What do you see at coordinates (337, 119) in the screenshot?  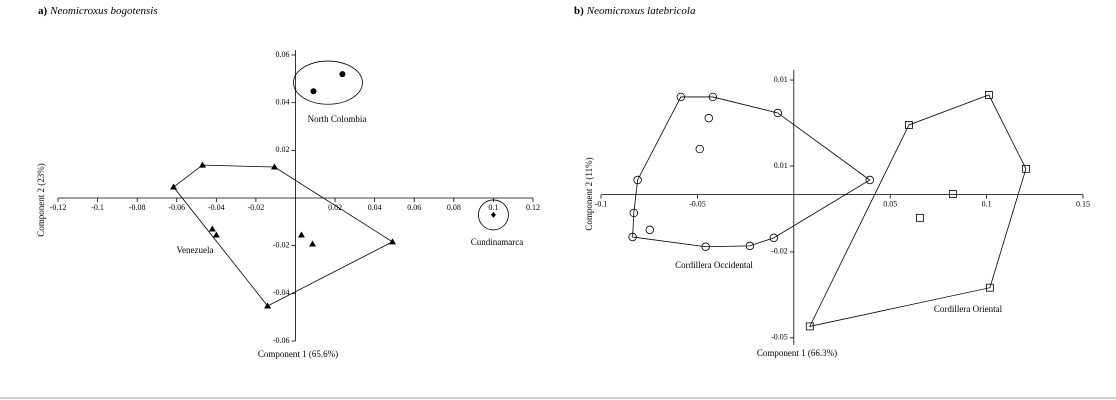 I see `group-label: North Colombia` at bounding box center [337, 119].